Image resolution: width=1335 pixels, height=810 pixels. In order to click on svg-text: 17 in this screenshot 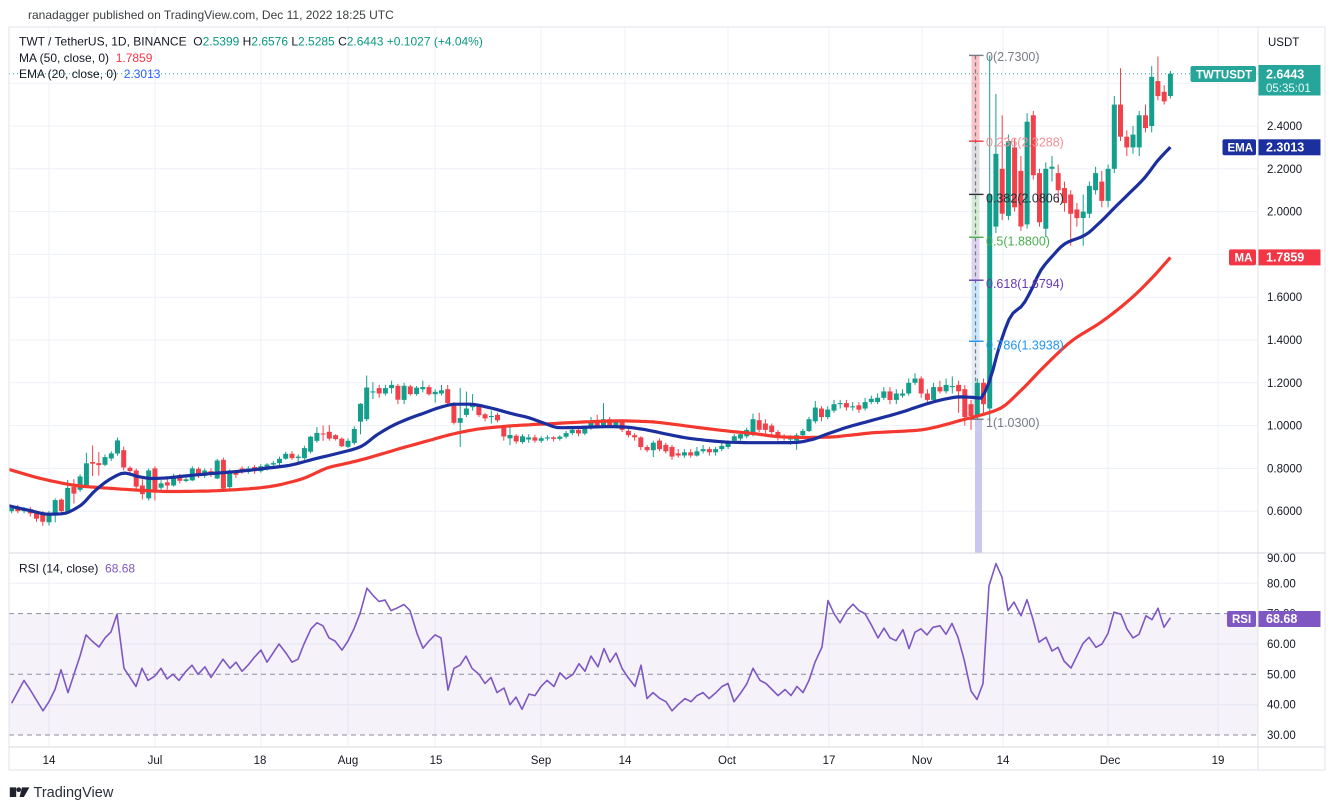, I will do `click(829, 761)`.